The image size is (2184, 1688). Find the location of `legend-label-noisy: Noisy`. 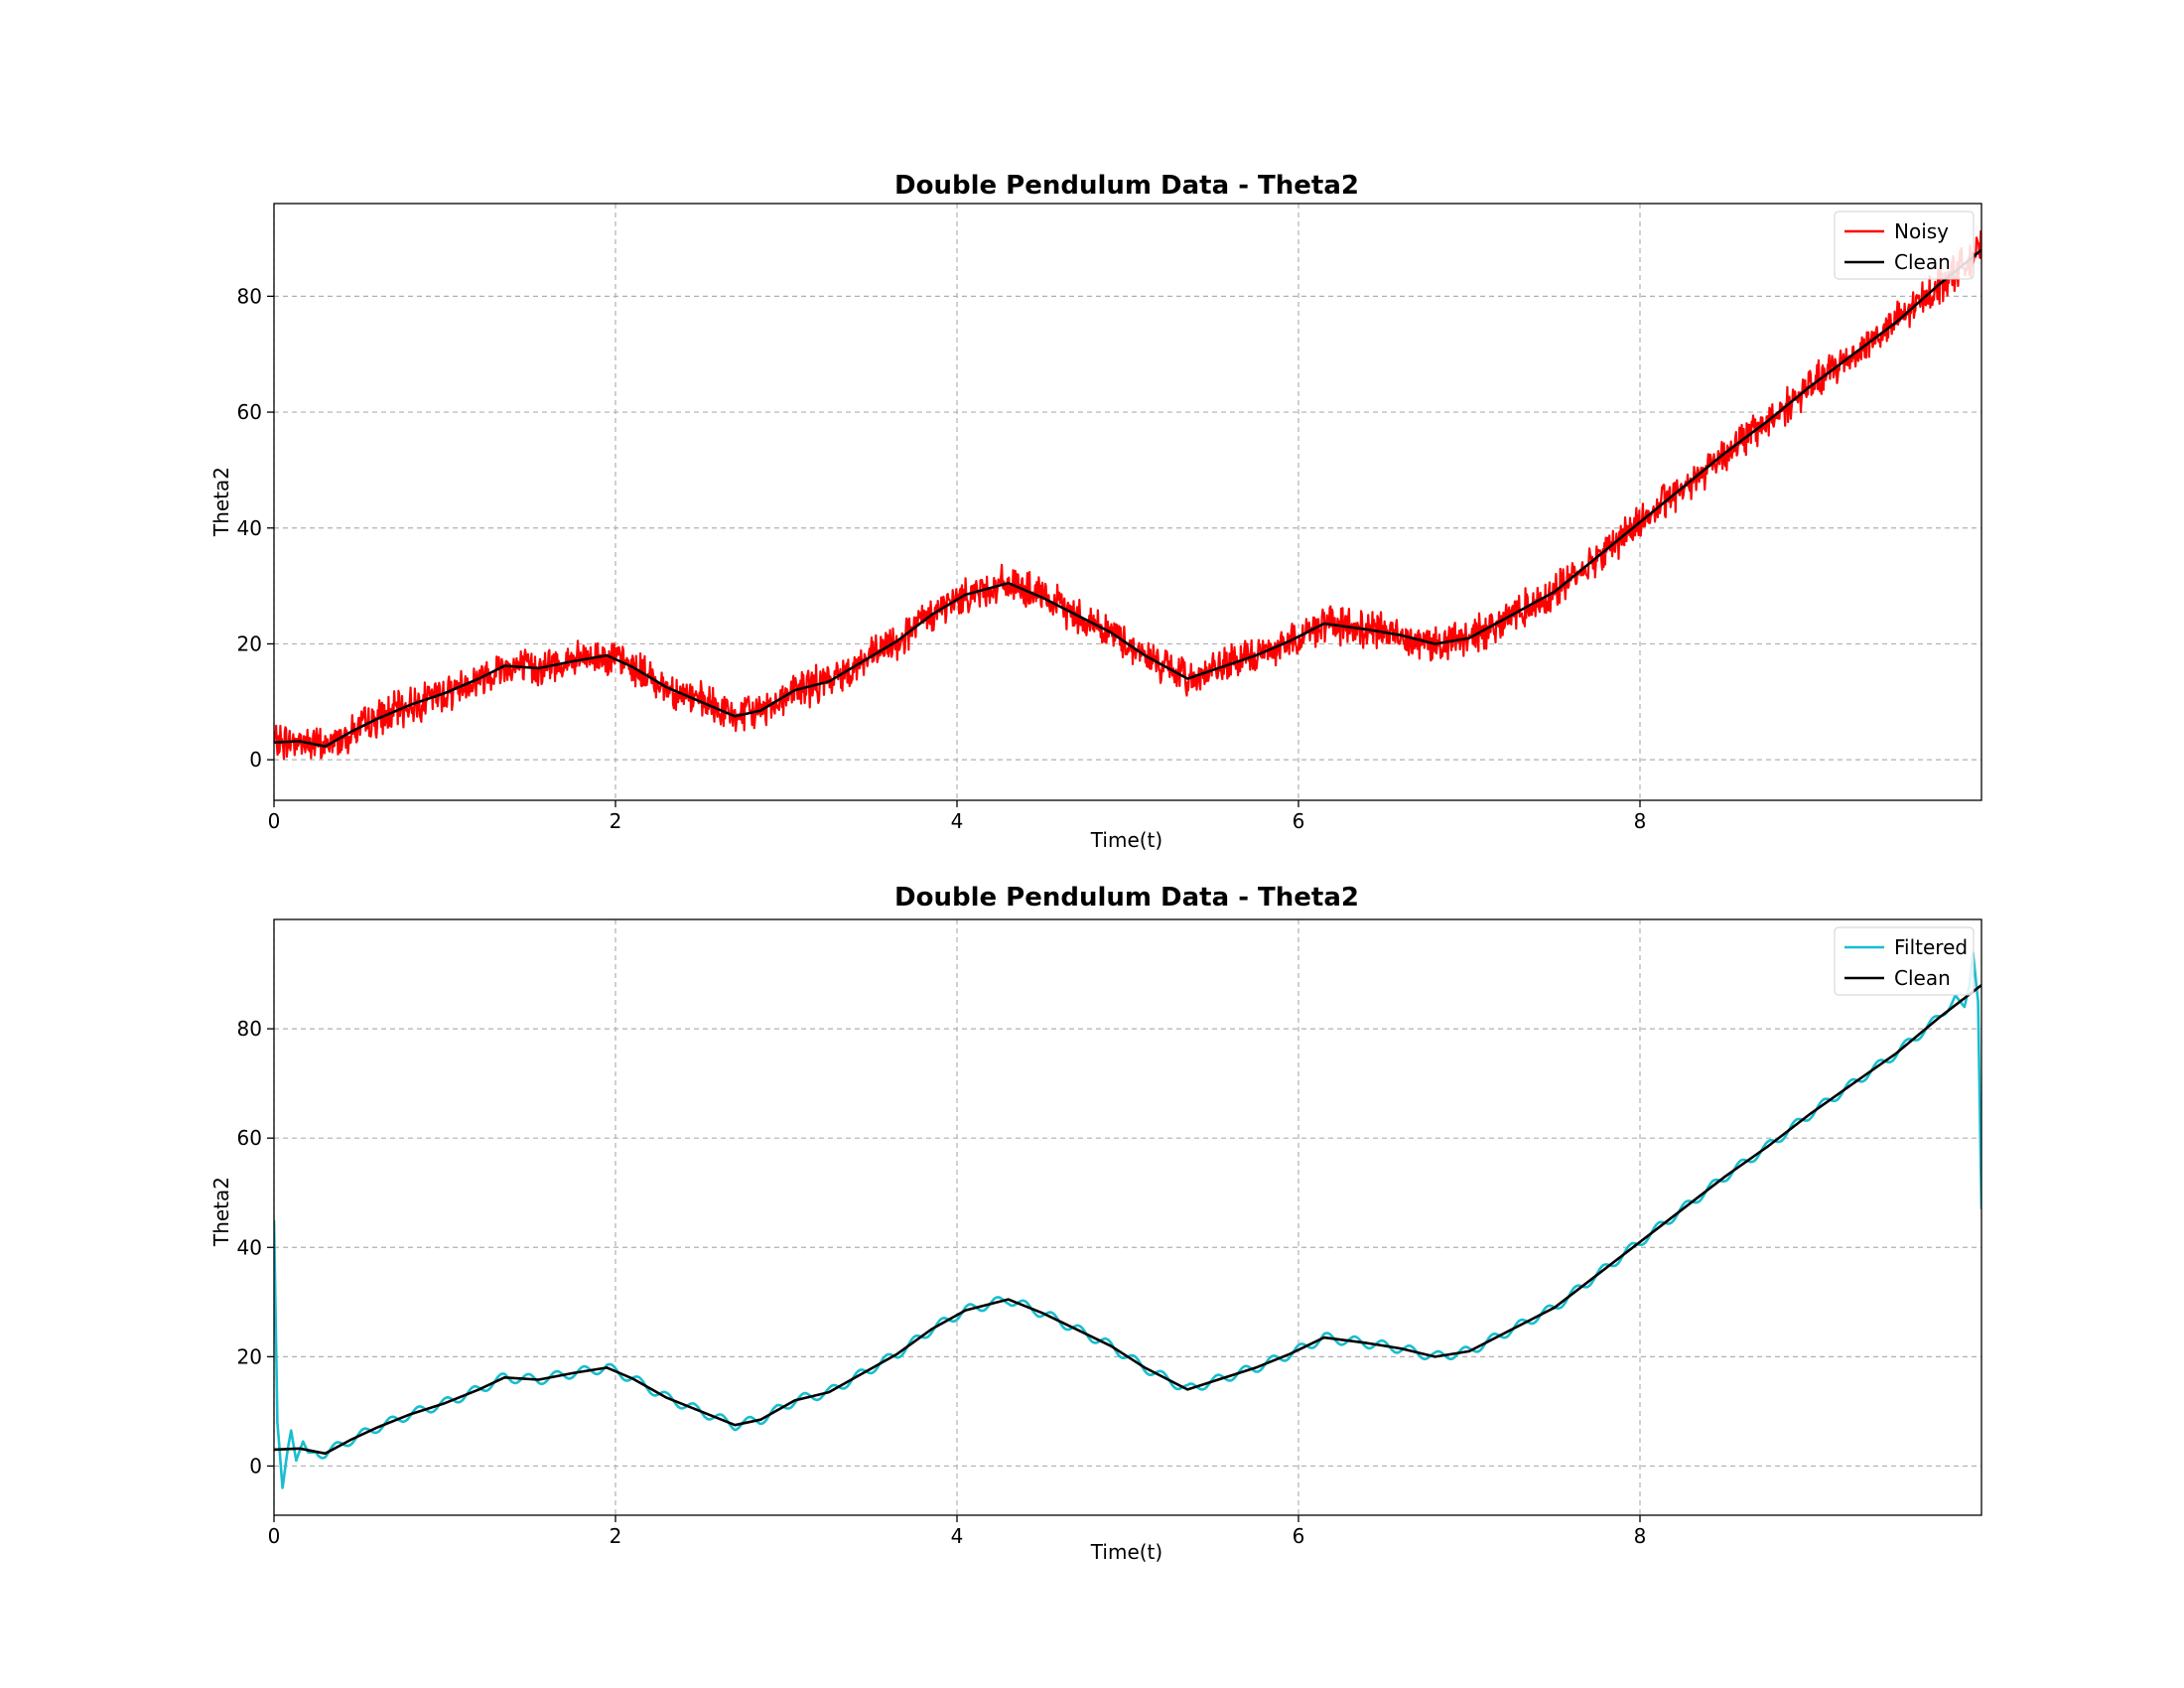

legend-label-noisy: Noisy is located at coordinates (1921, 231).